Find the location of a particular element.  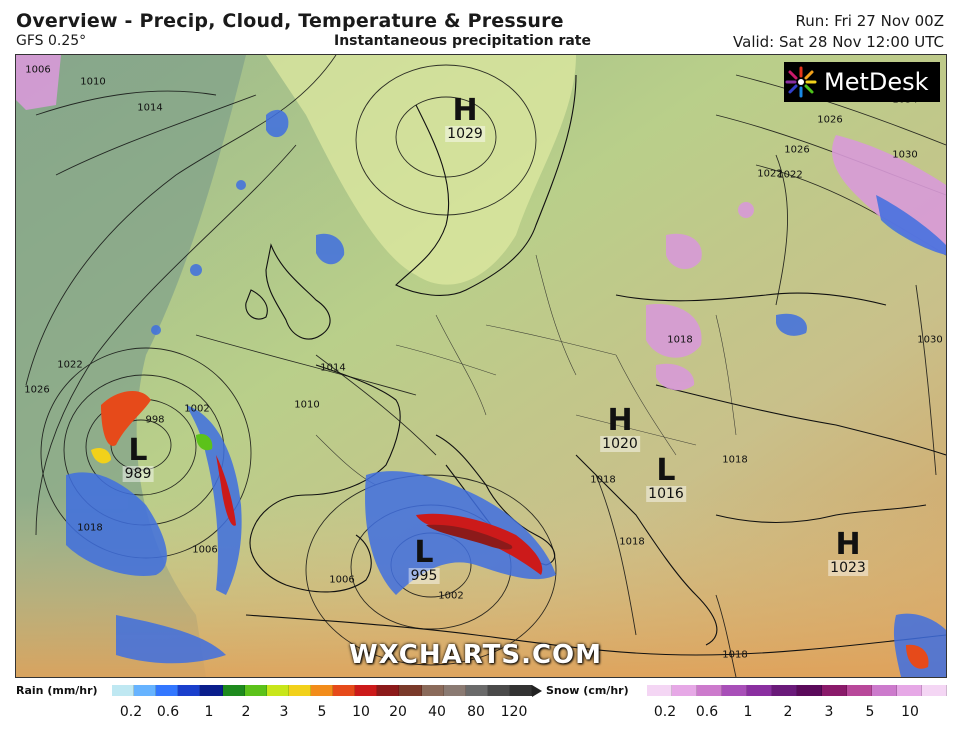

model-label: GFS 0.25° is located at coordinates (51, 41).